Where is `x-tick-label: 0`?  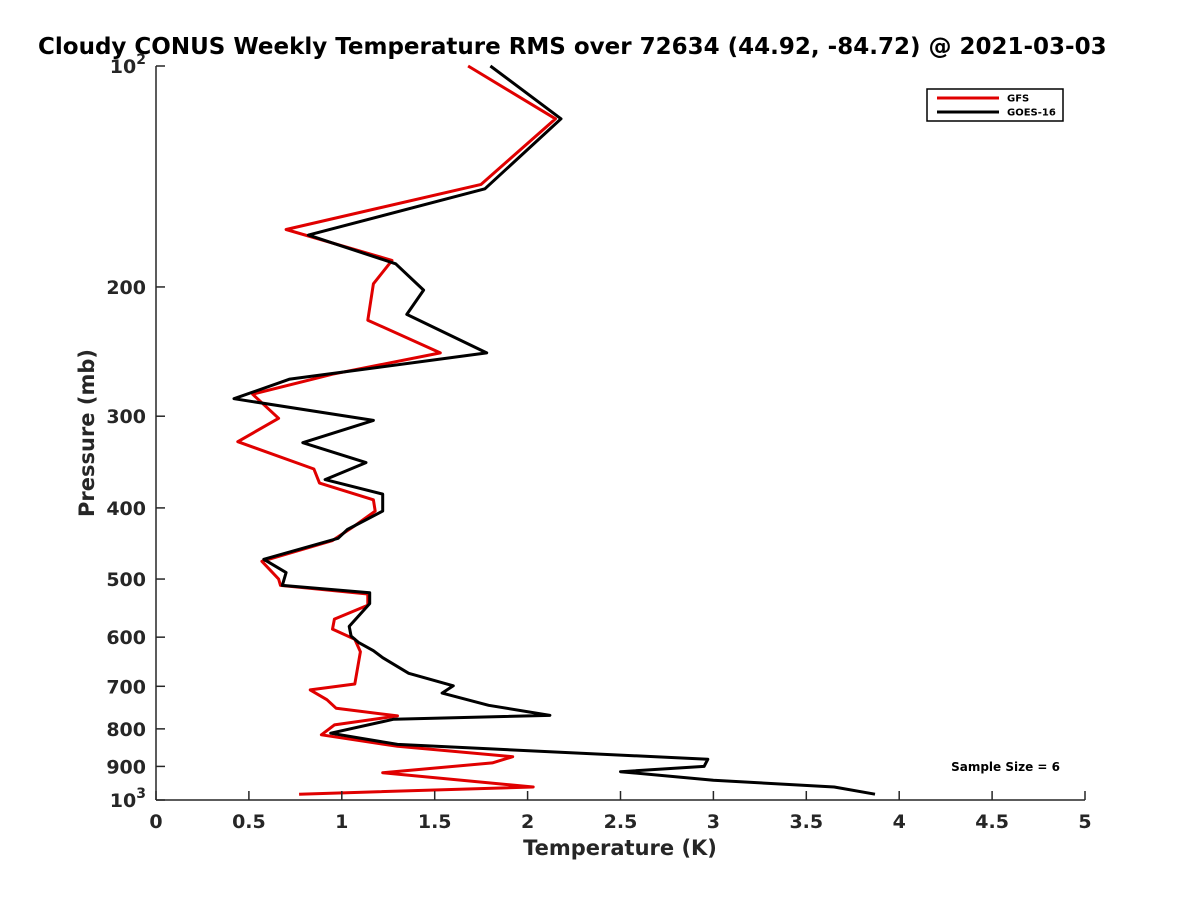
x-tick-label: 0 is located at coordinates (155, 822).